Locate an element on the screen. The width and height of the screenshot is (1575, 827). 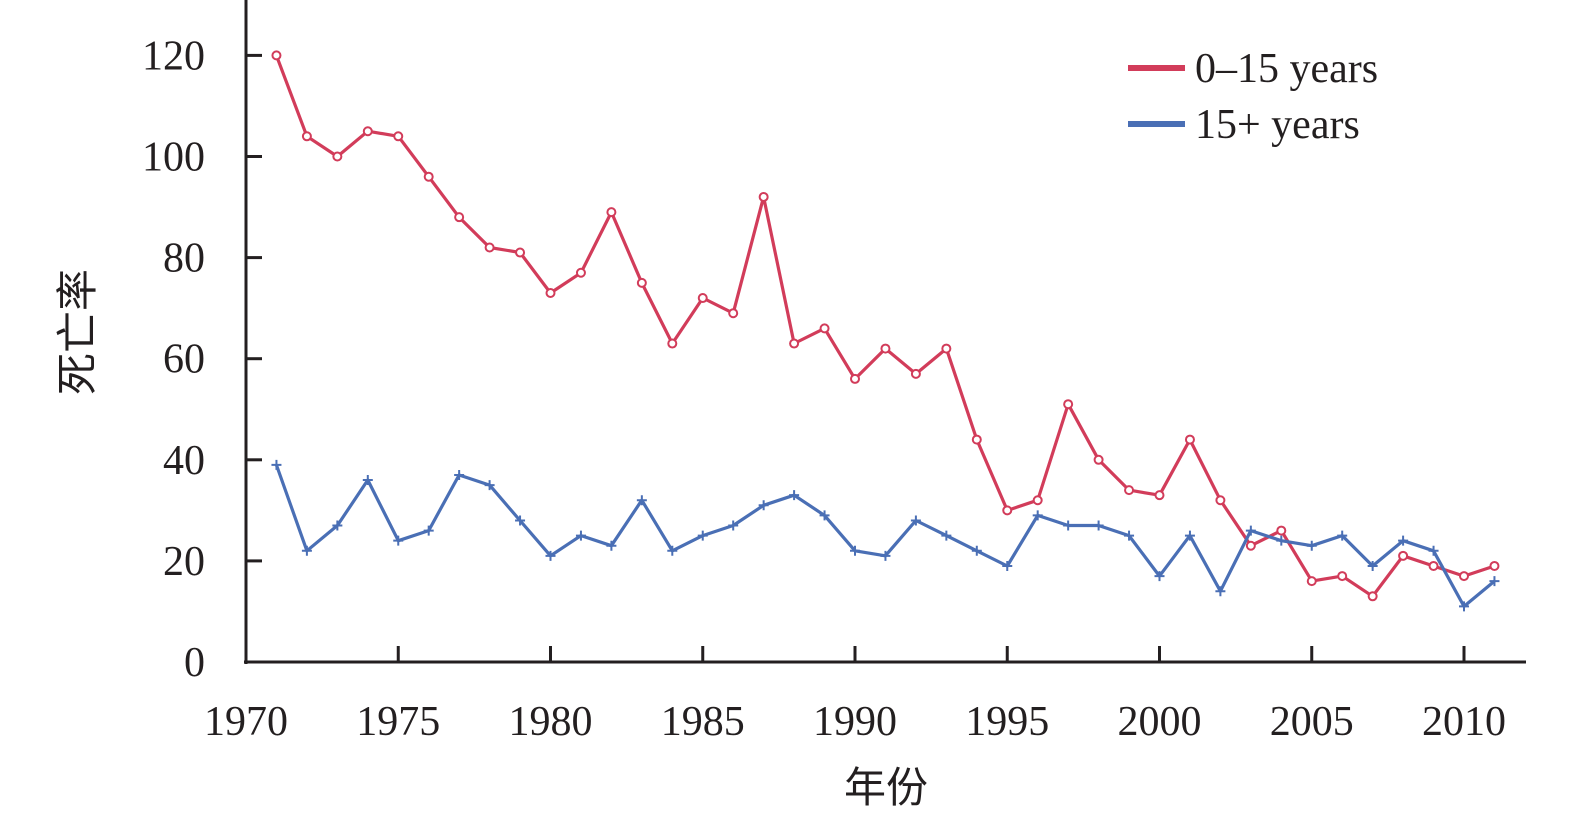
x-tick-label: 1990 is located at coordinates (855, 722).